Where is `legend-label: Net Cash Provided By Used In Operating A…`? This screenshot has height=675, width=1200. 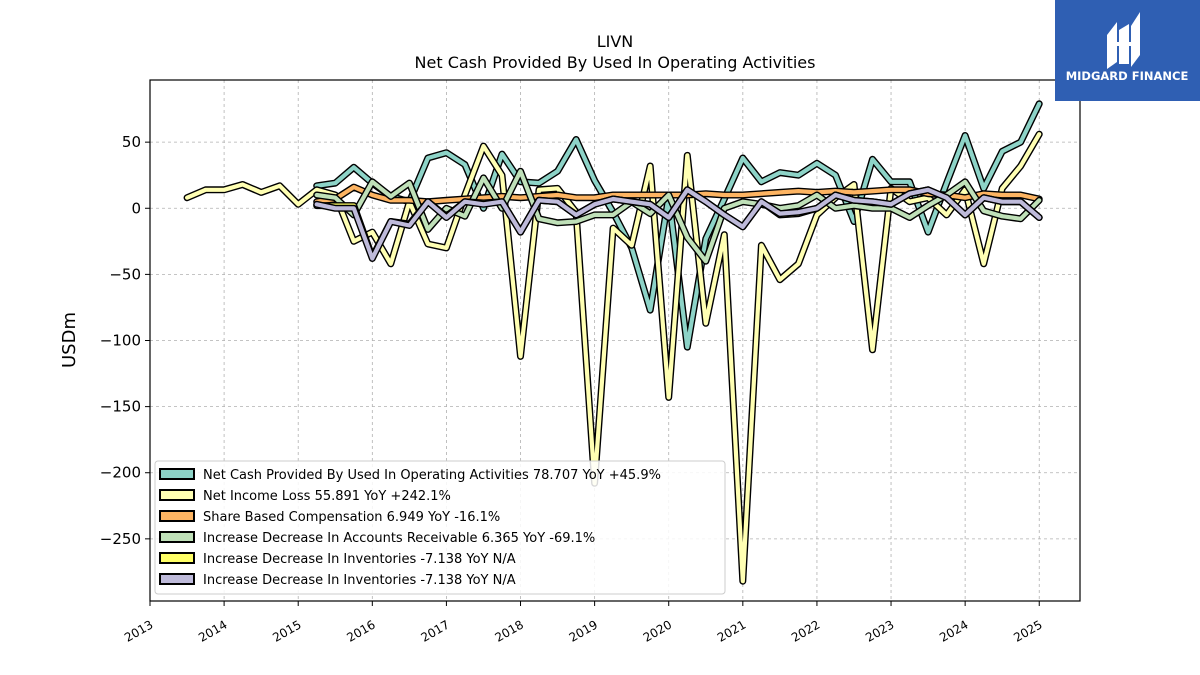 legend-label: Net Cash Provided By Used In Operating A… is located at coordinates (432, 475).